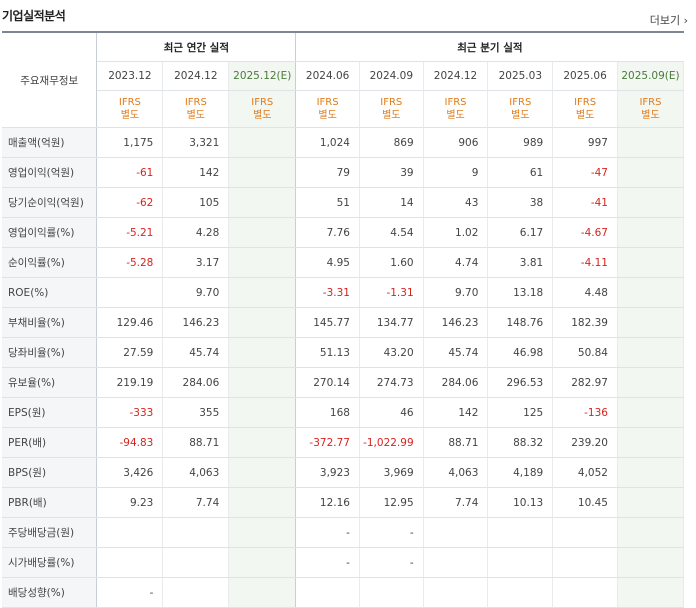  I want to click on table-cell: 43, so click(456, 202).